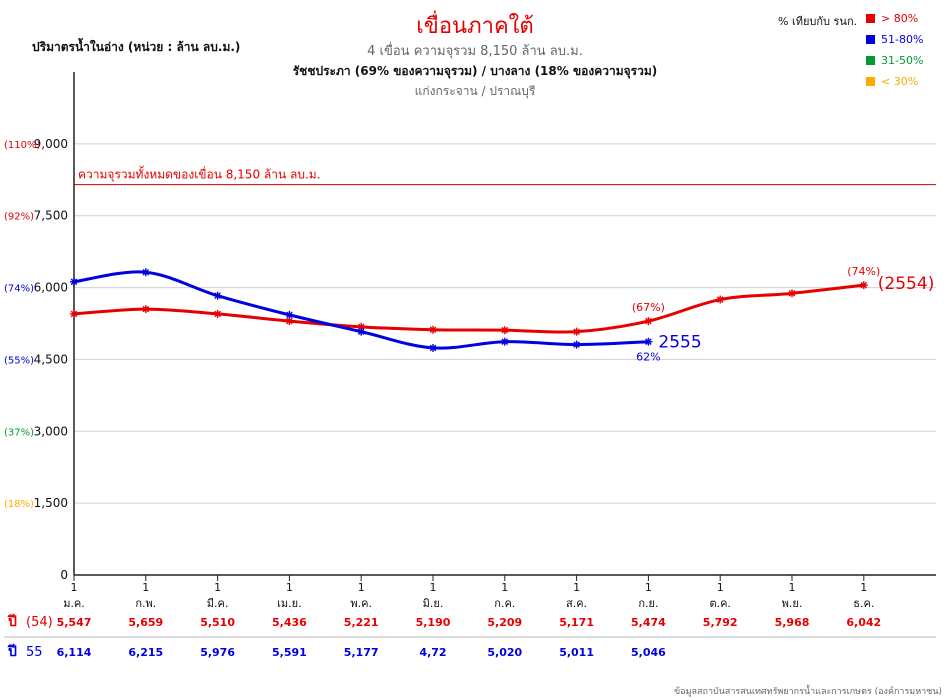  What do you see at coordinates (34, 652) in the screenshot?
I see `row-label-year: 55` at bounding box center [34, 652].